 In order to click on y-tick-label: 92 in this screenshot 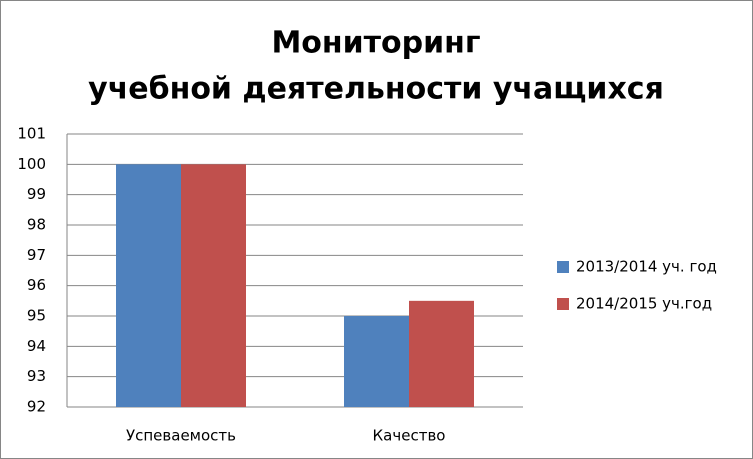, I will do `click(36, 407)`.